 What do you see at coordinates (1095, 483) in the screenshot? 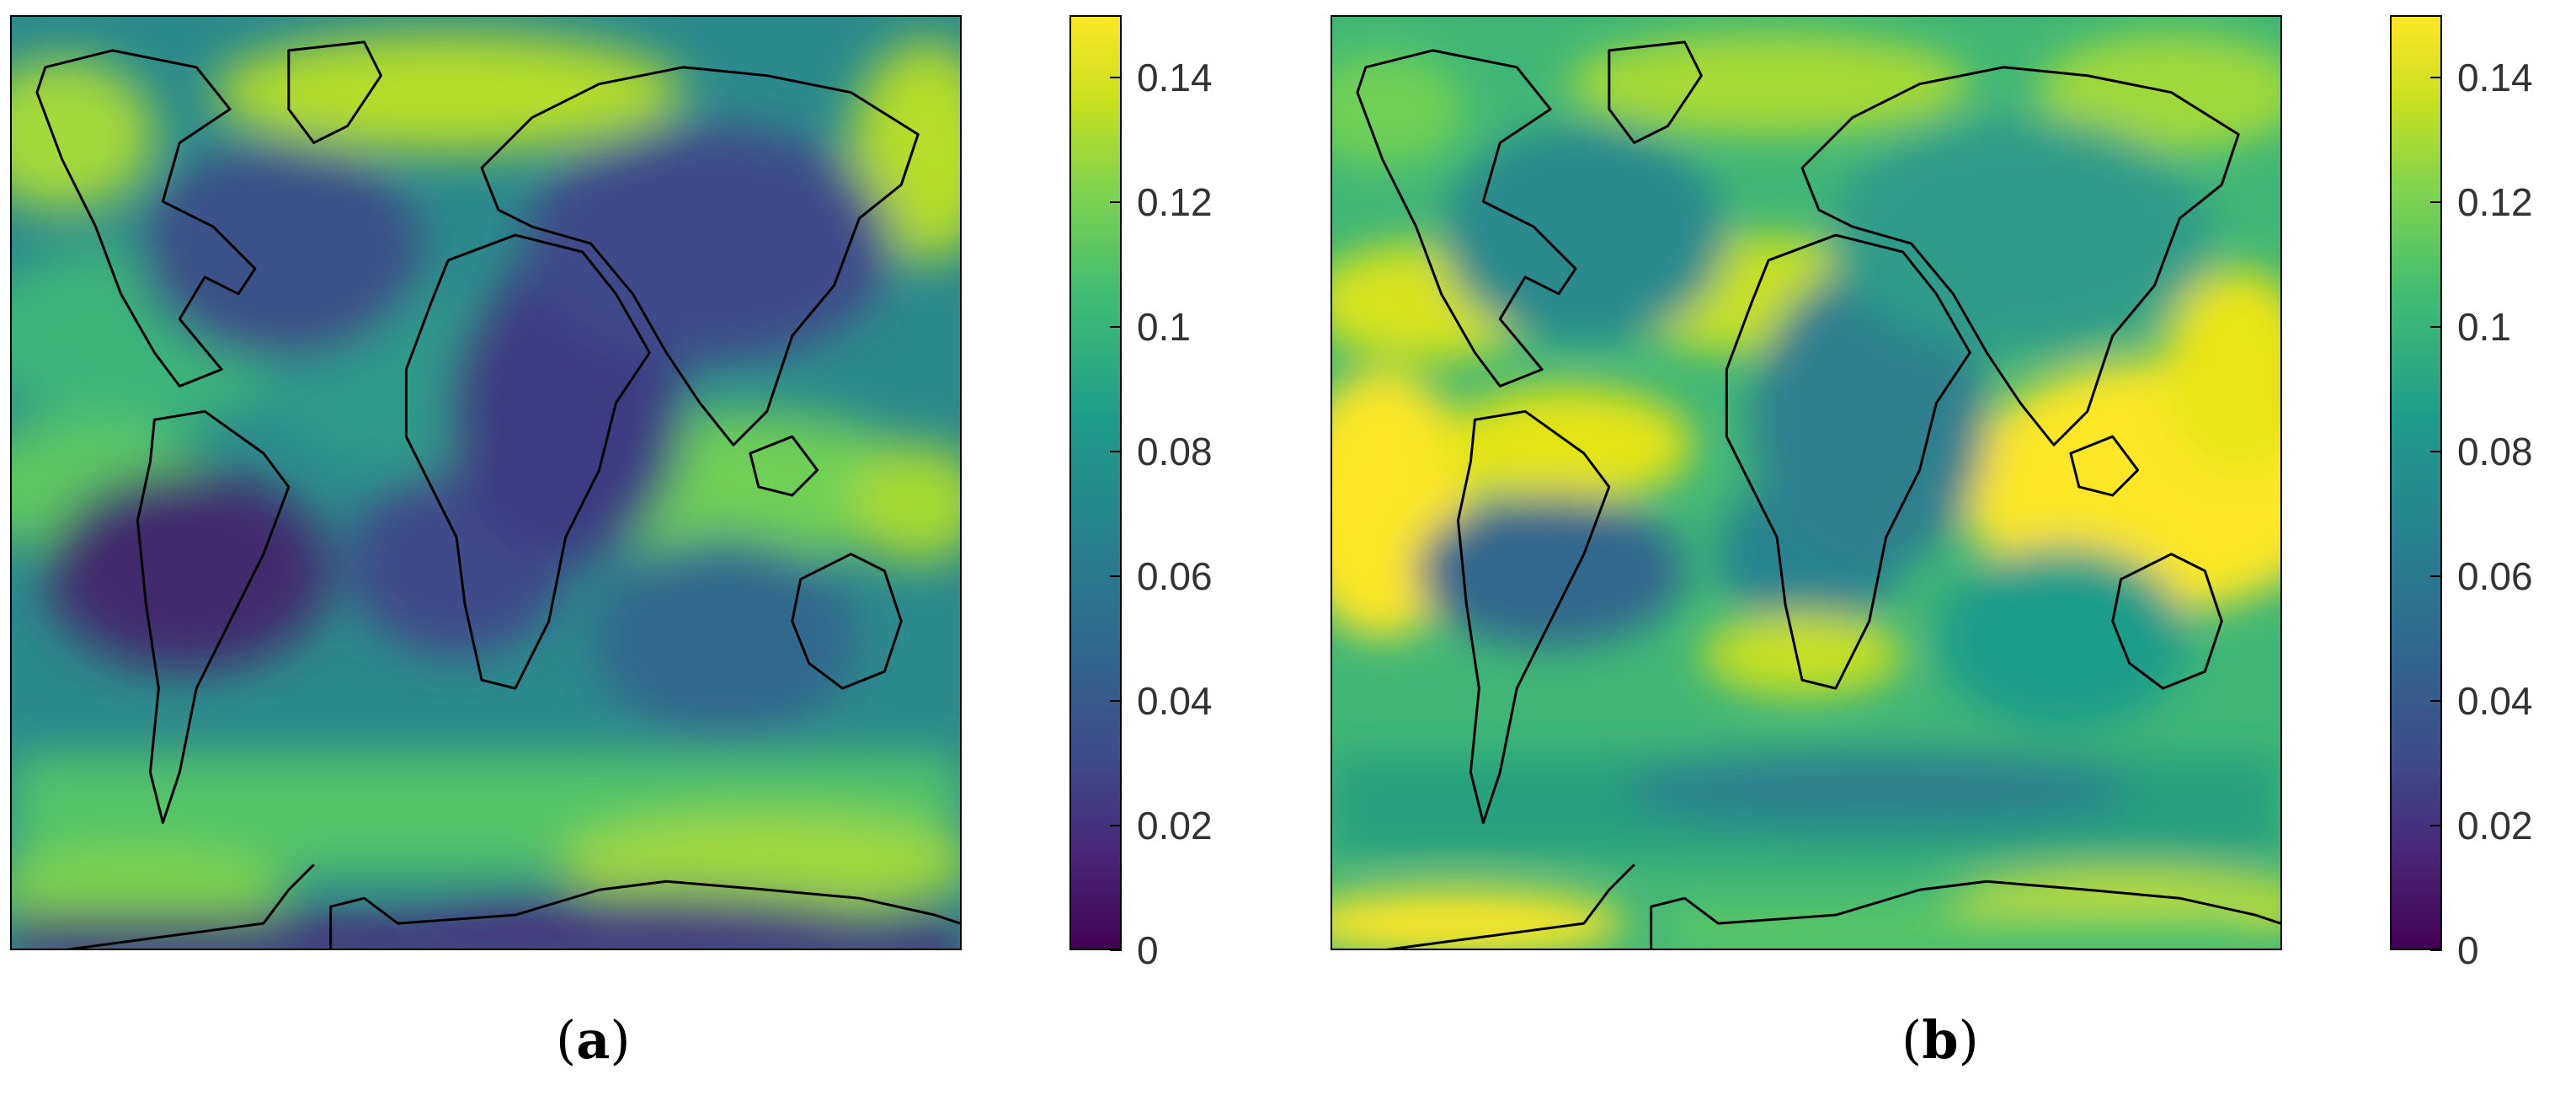
I see `colorbar-gradient-a` at bounding box center [1095, 483].